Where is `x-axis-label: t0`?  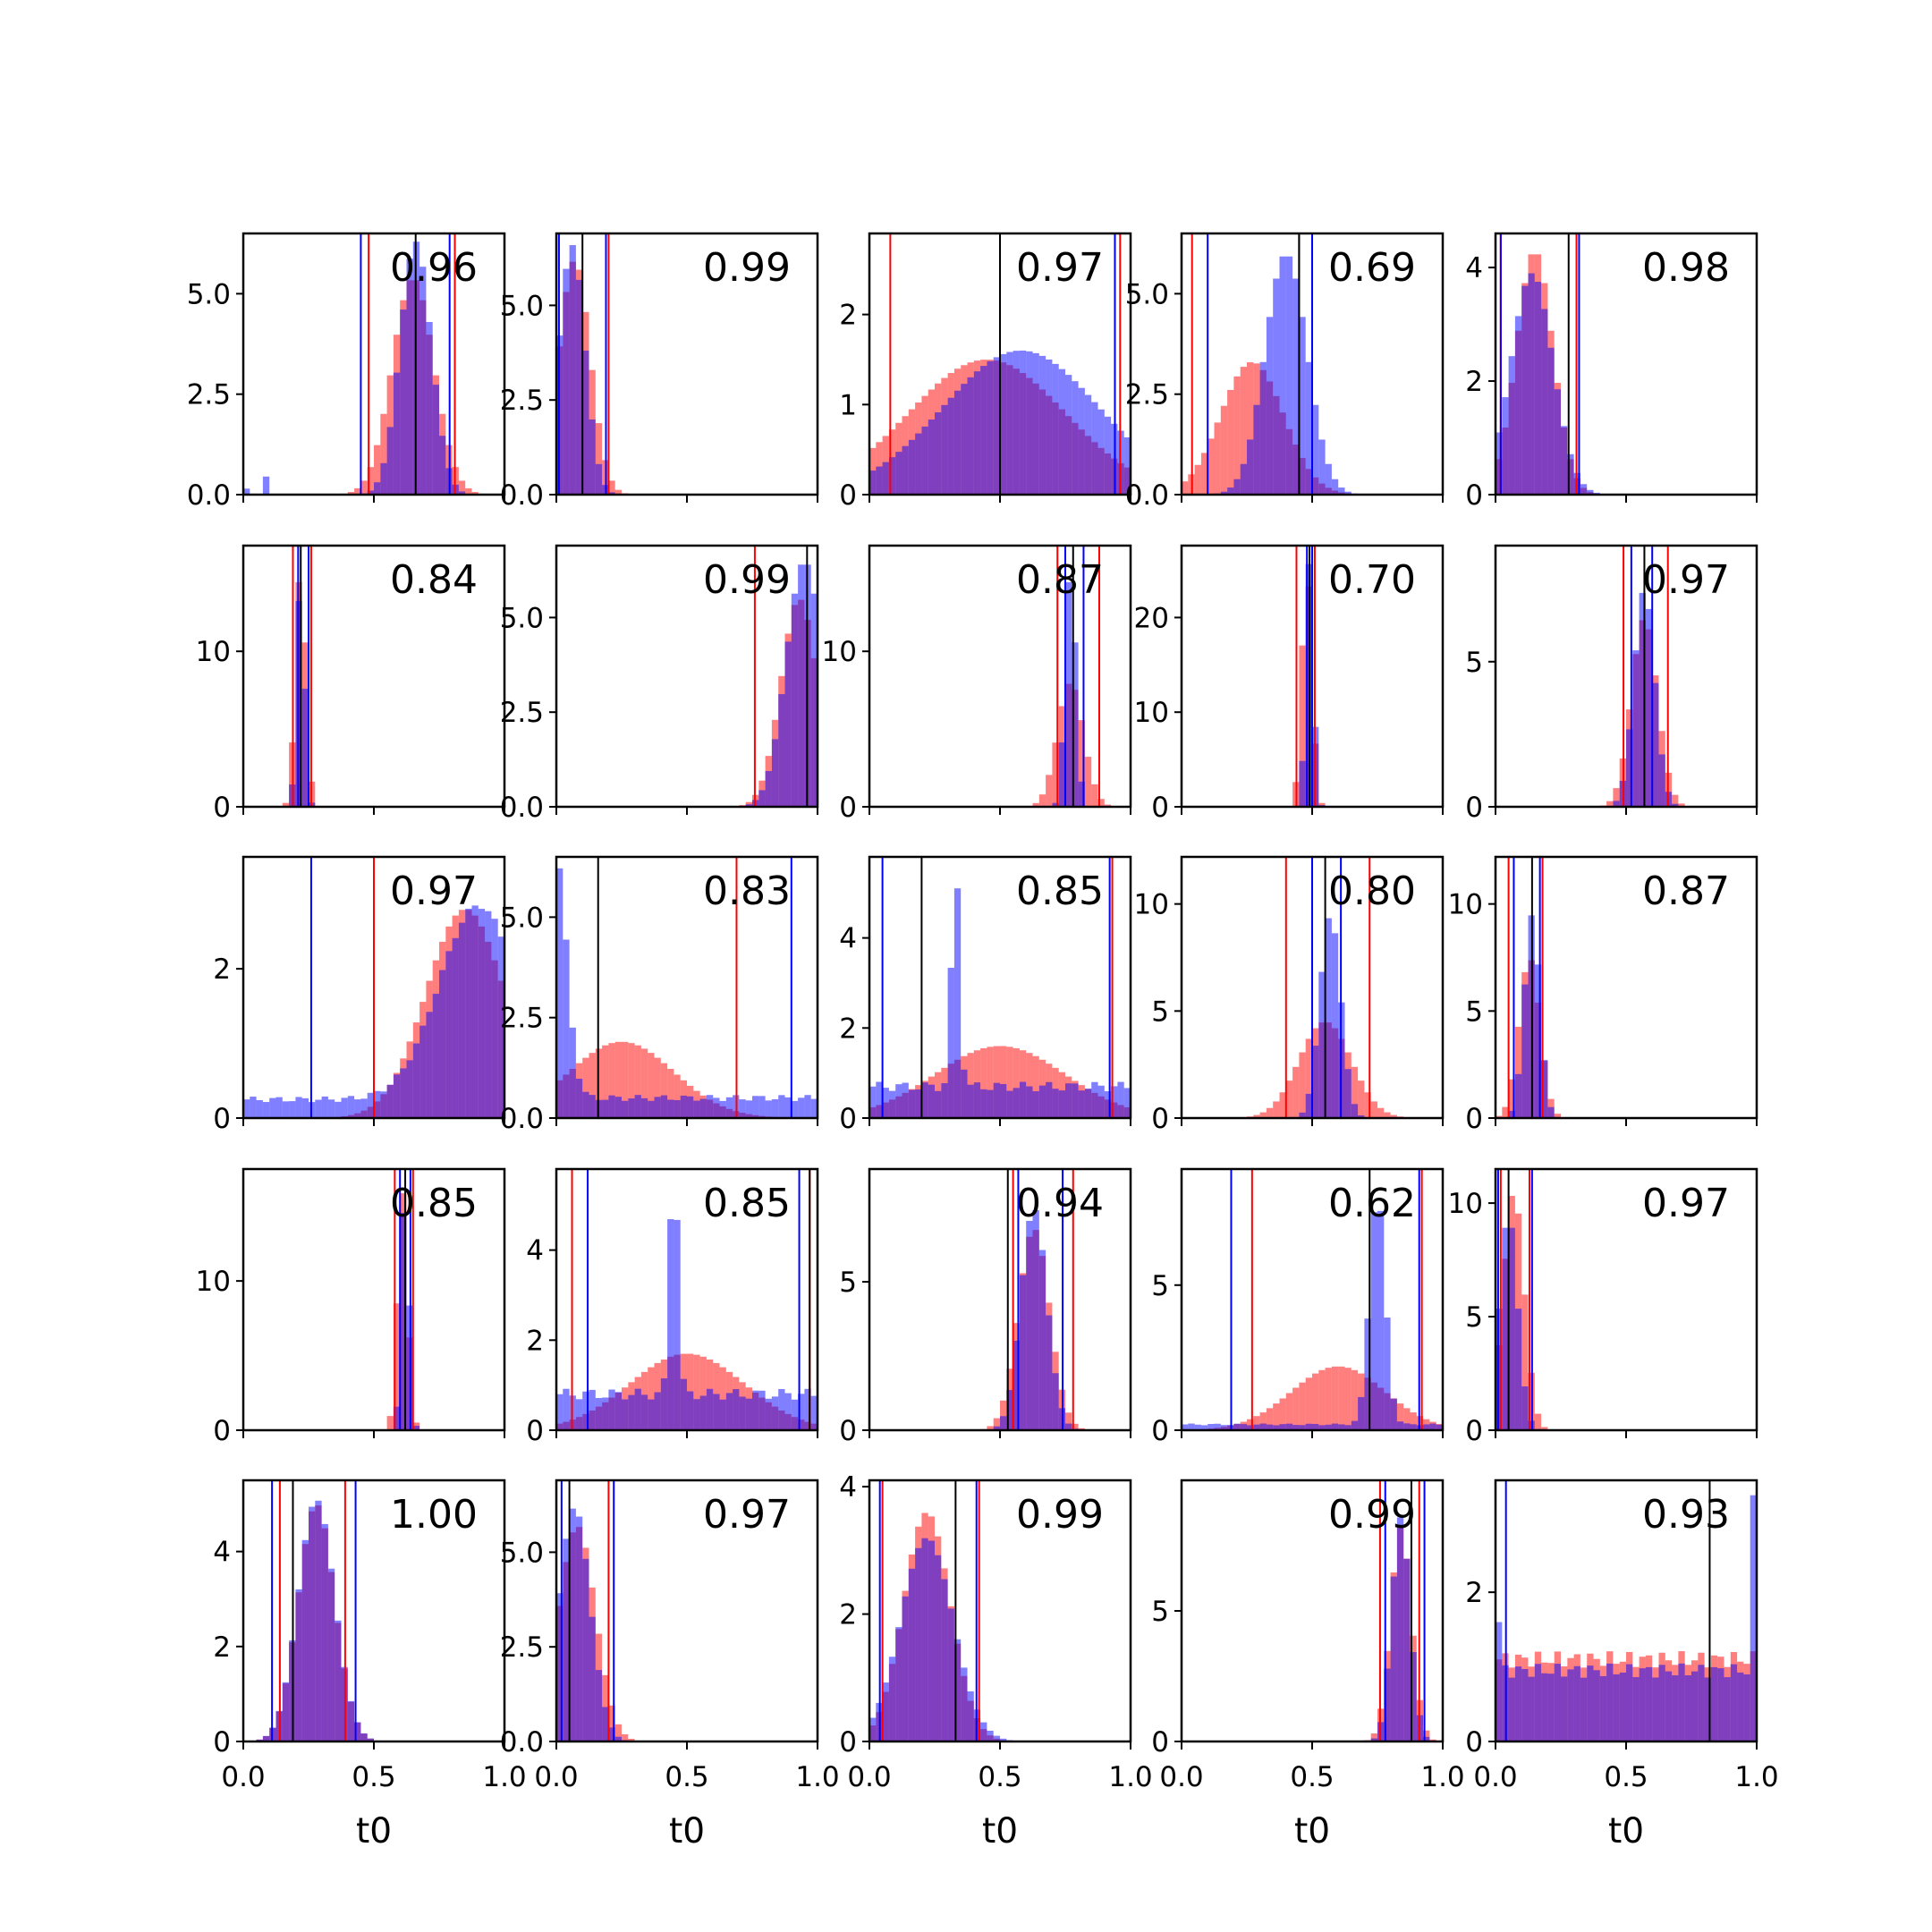
x-axis-label: t0 is located at coordinates (1000, 1831).